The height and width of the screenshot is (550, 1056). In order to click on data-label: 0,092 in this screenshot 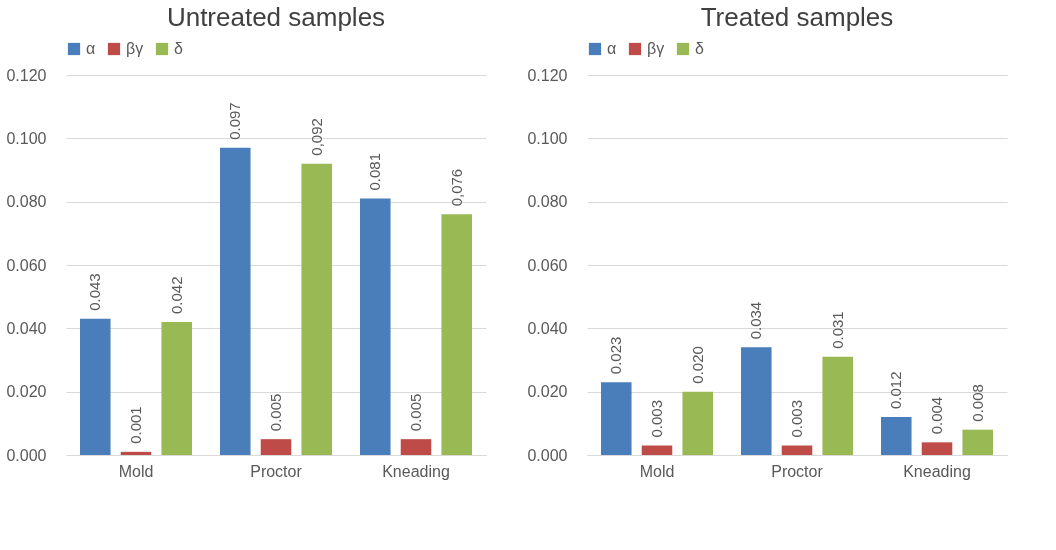, I will do `click(316, 137)`.